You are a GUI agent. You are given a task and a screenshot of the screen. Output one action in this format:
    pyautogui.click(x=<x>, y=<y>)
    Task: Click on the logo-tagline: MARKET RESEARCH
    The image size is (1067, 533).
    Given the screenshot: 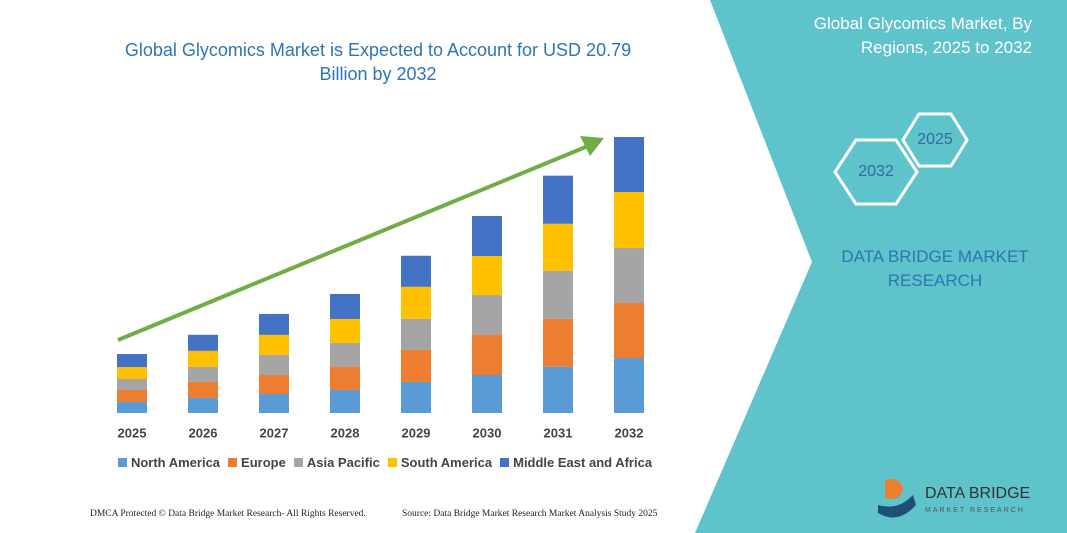 What is the action you would take?
    pyautogui.click(x=975, y=510)
    